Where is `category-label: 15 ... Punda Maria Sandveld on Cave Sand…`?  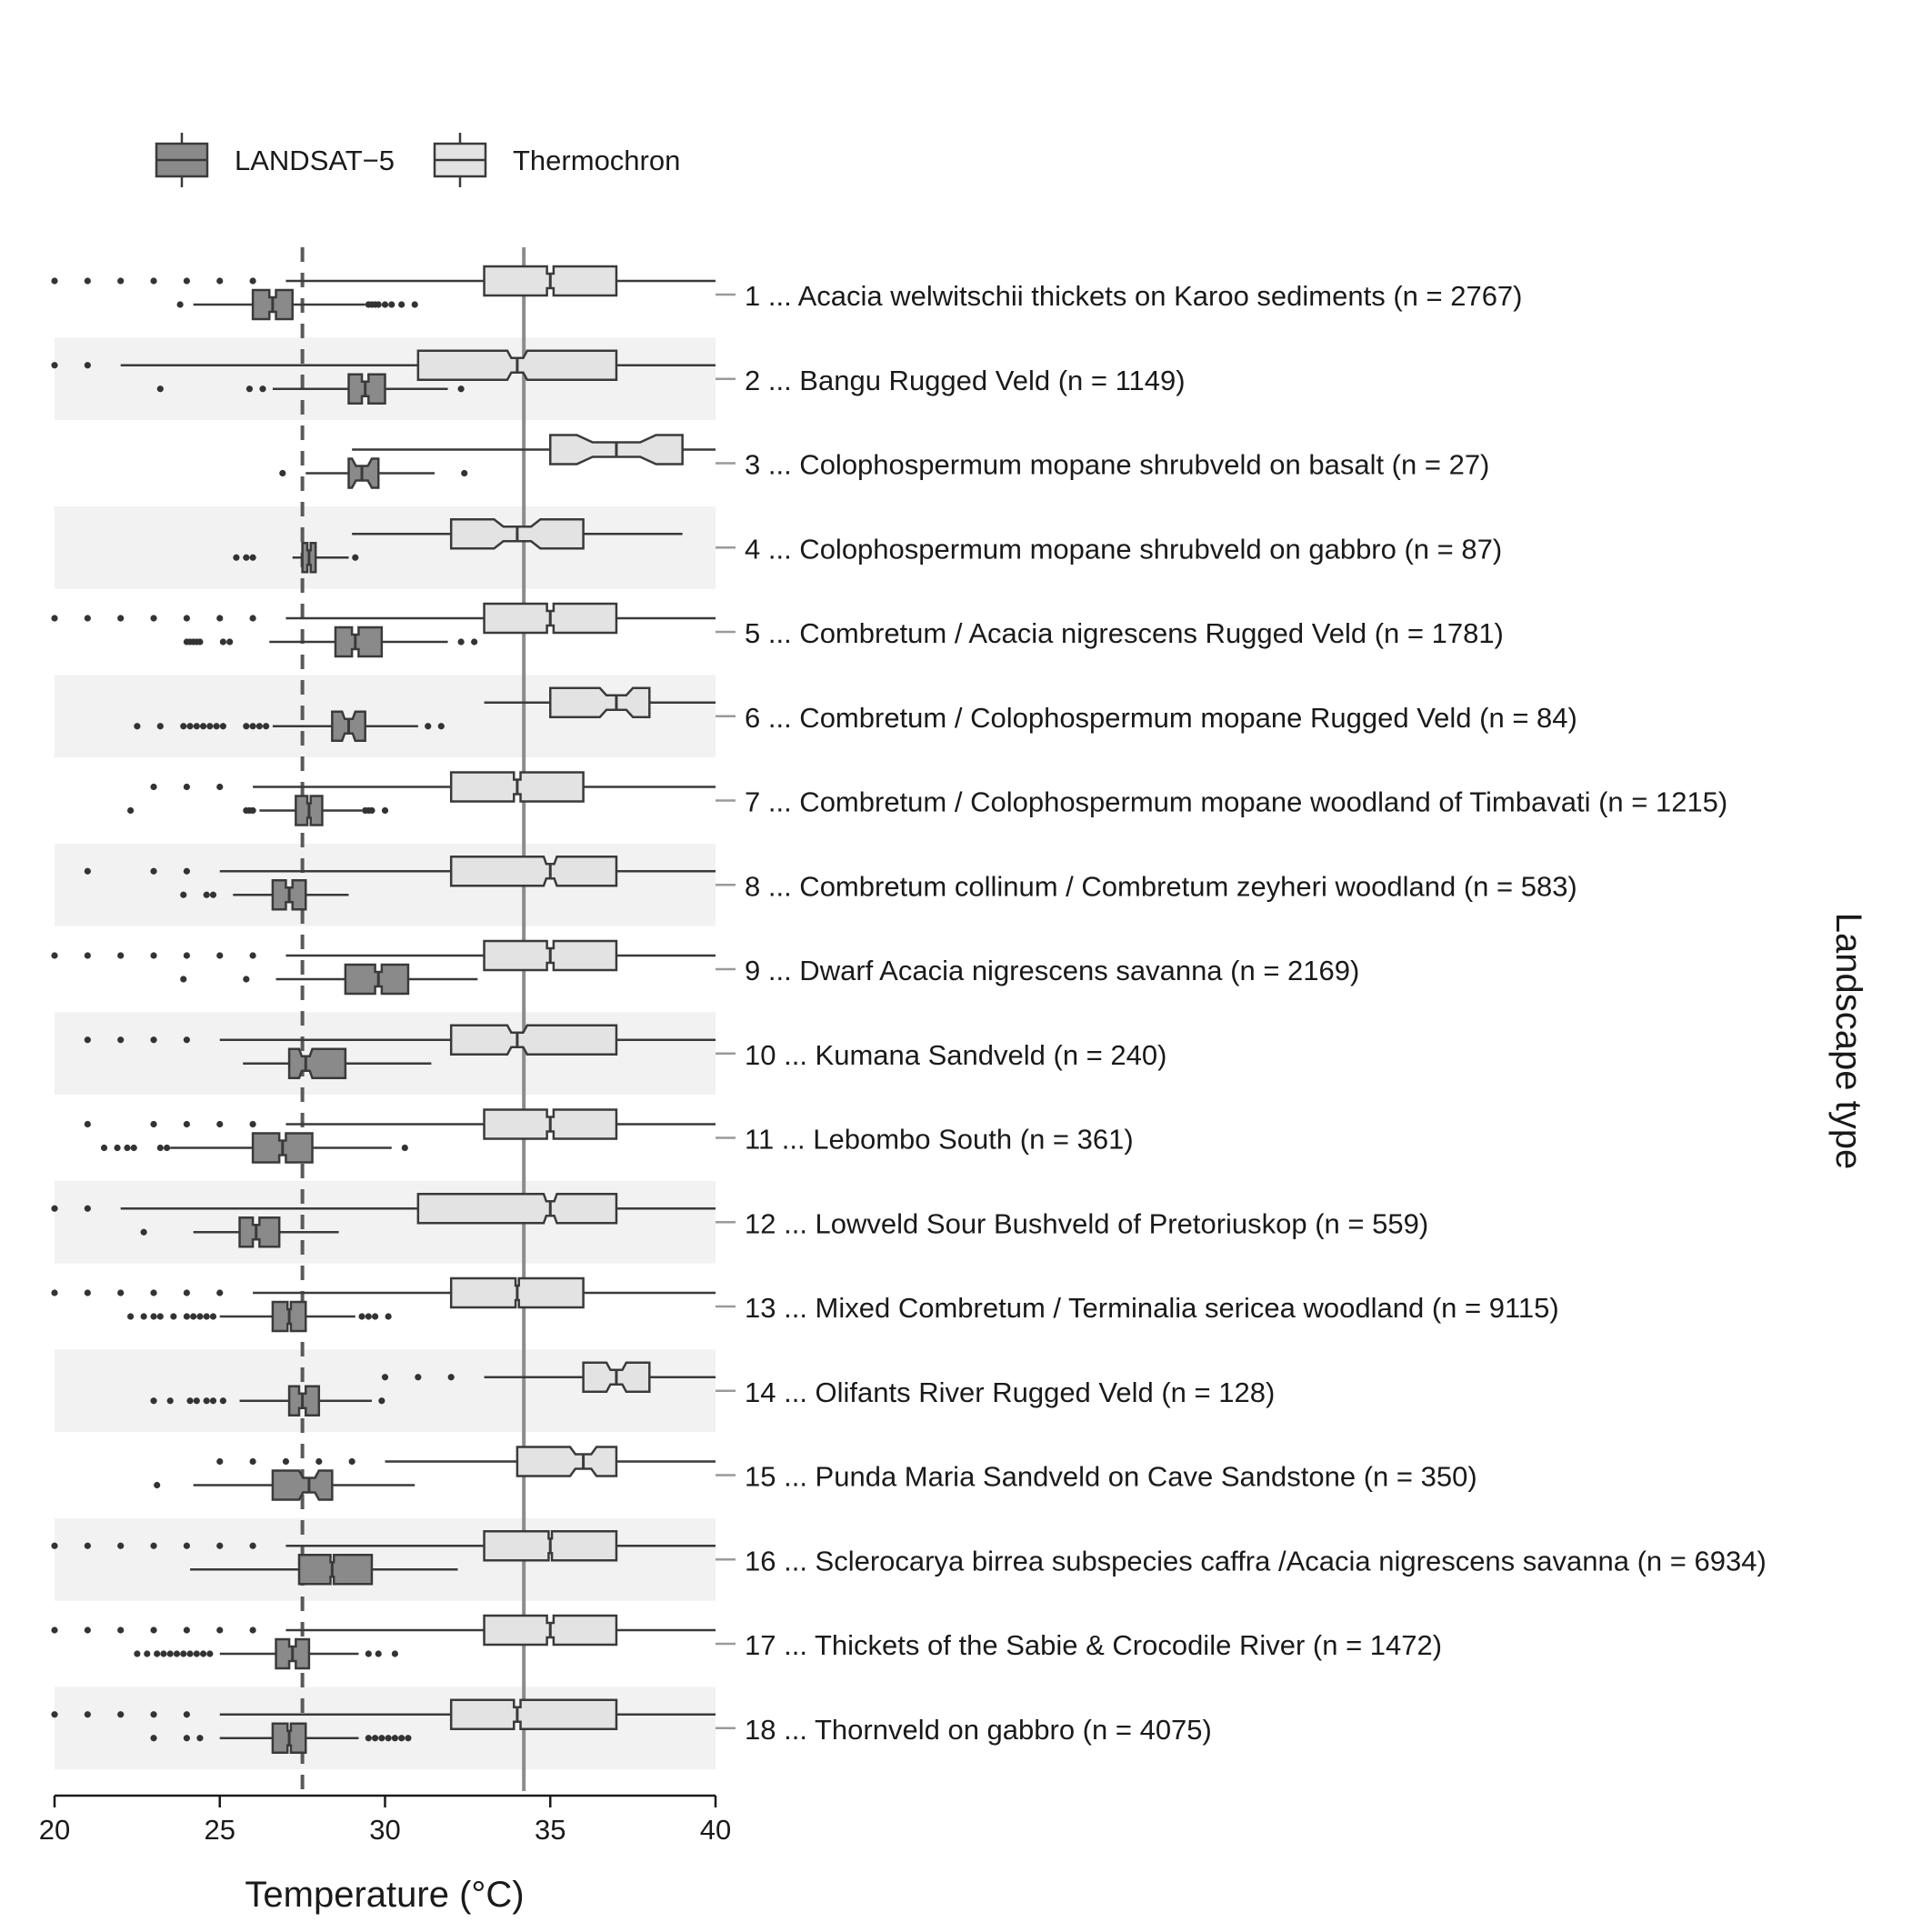 category-label: 15 ... Punda Maria Sandveld on Cave Sand… is located at coordinates (1111, 1477).